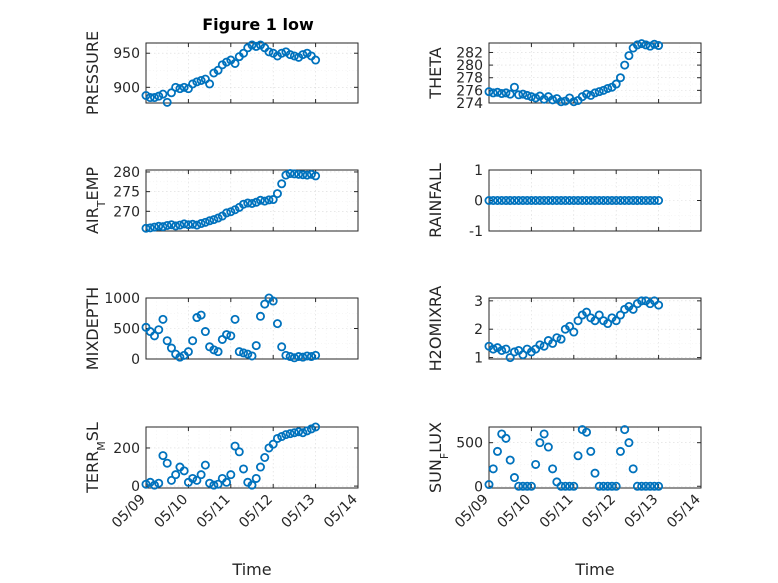  I want to click on y-tick-label: 1, so click(478, 171).